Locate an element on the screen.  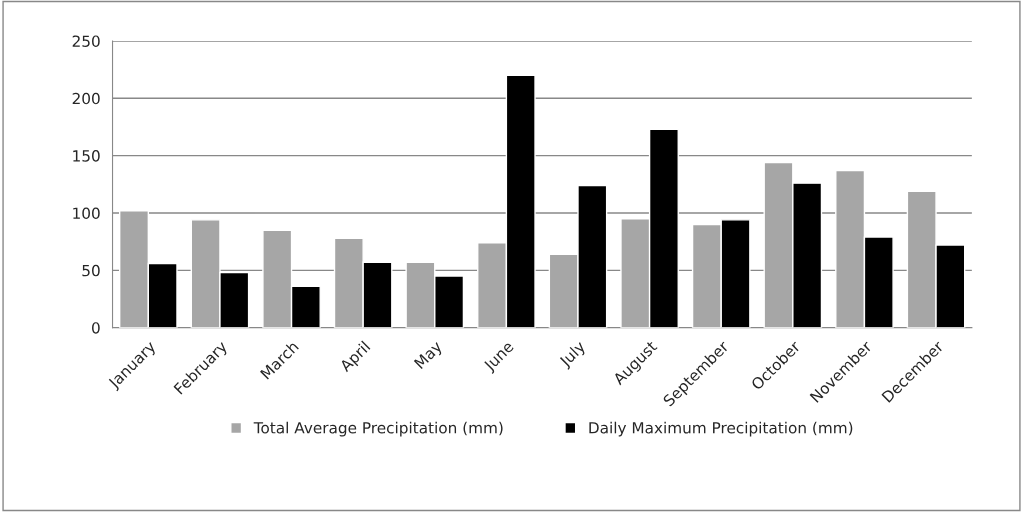
y-tick-label: 100 is located at coordinates (86, 213).